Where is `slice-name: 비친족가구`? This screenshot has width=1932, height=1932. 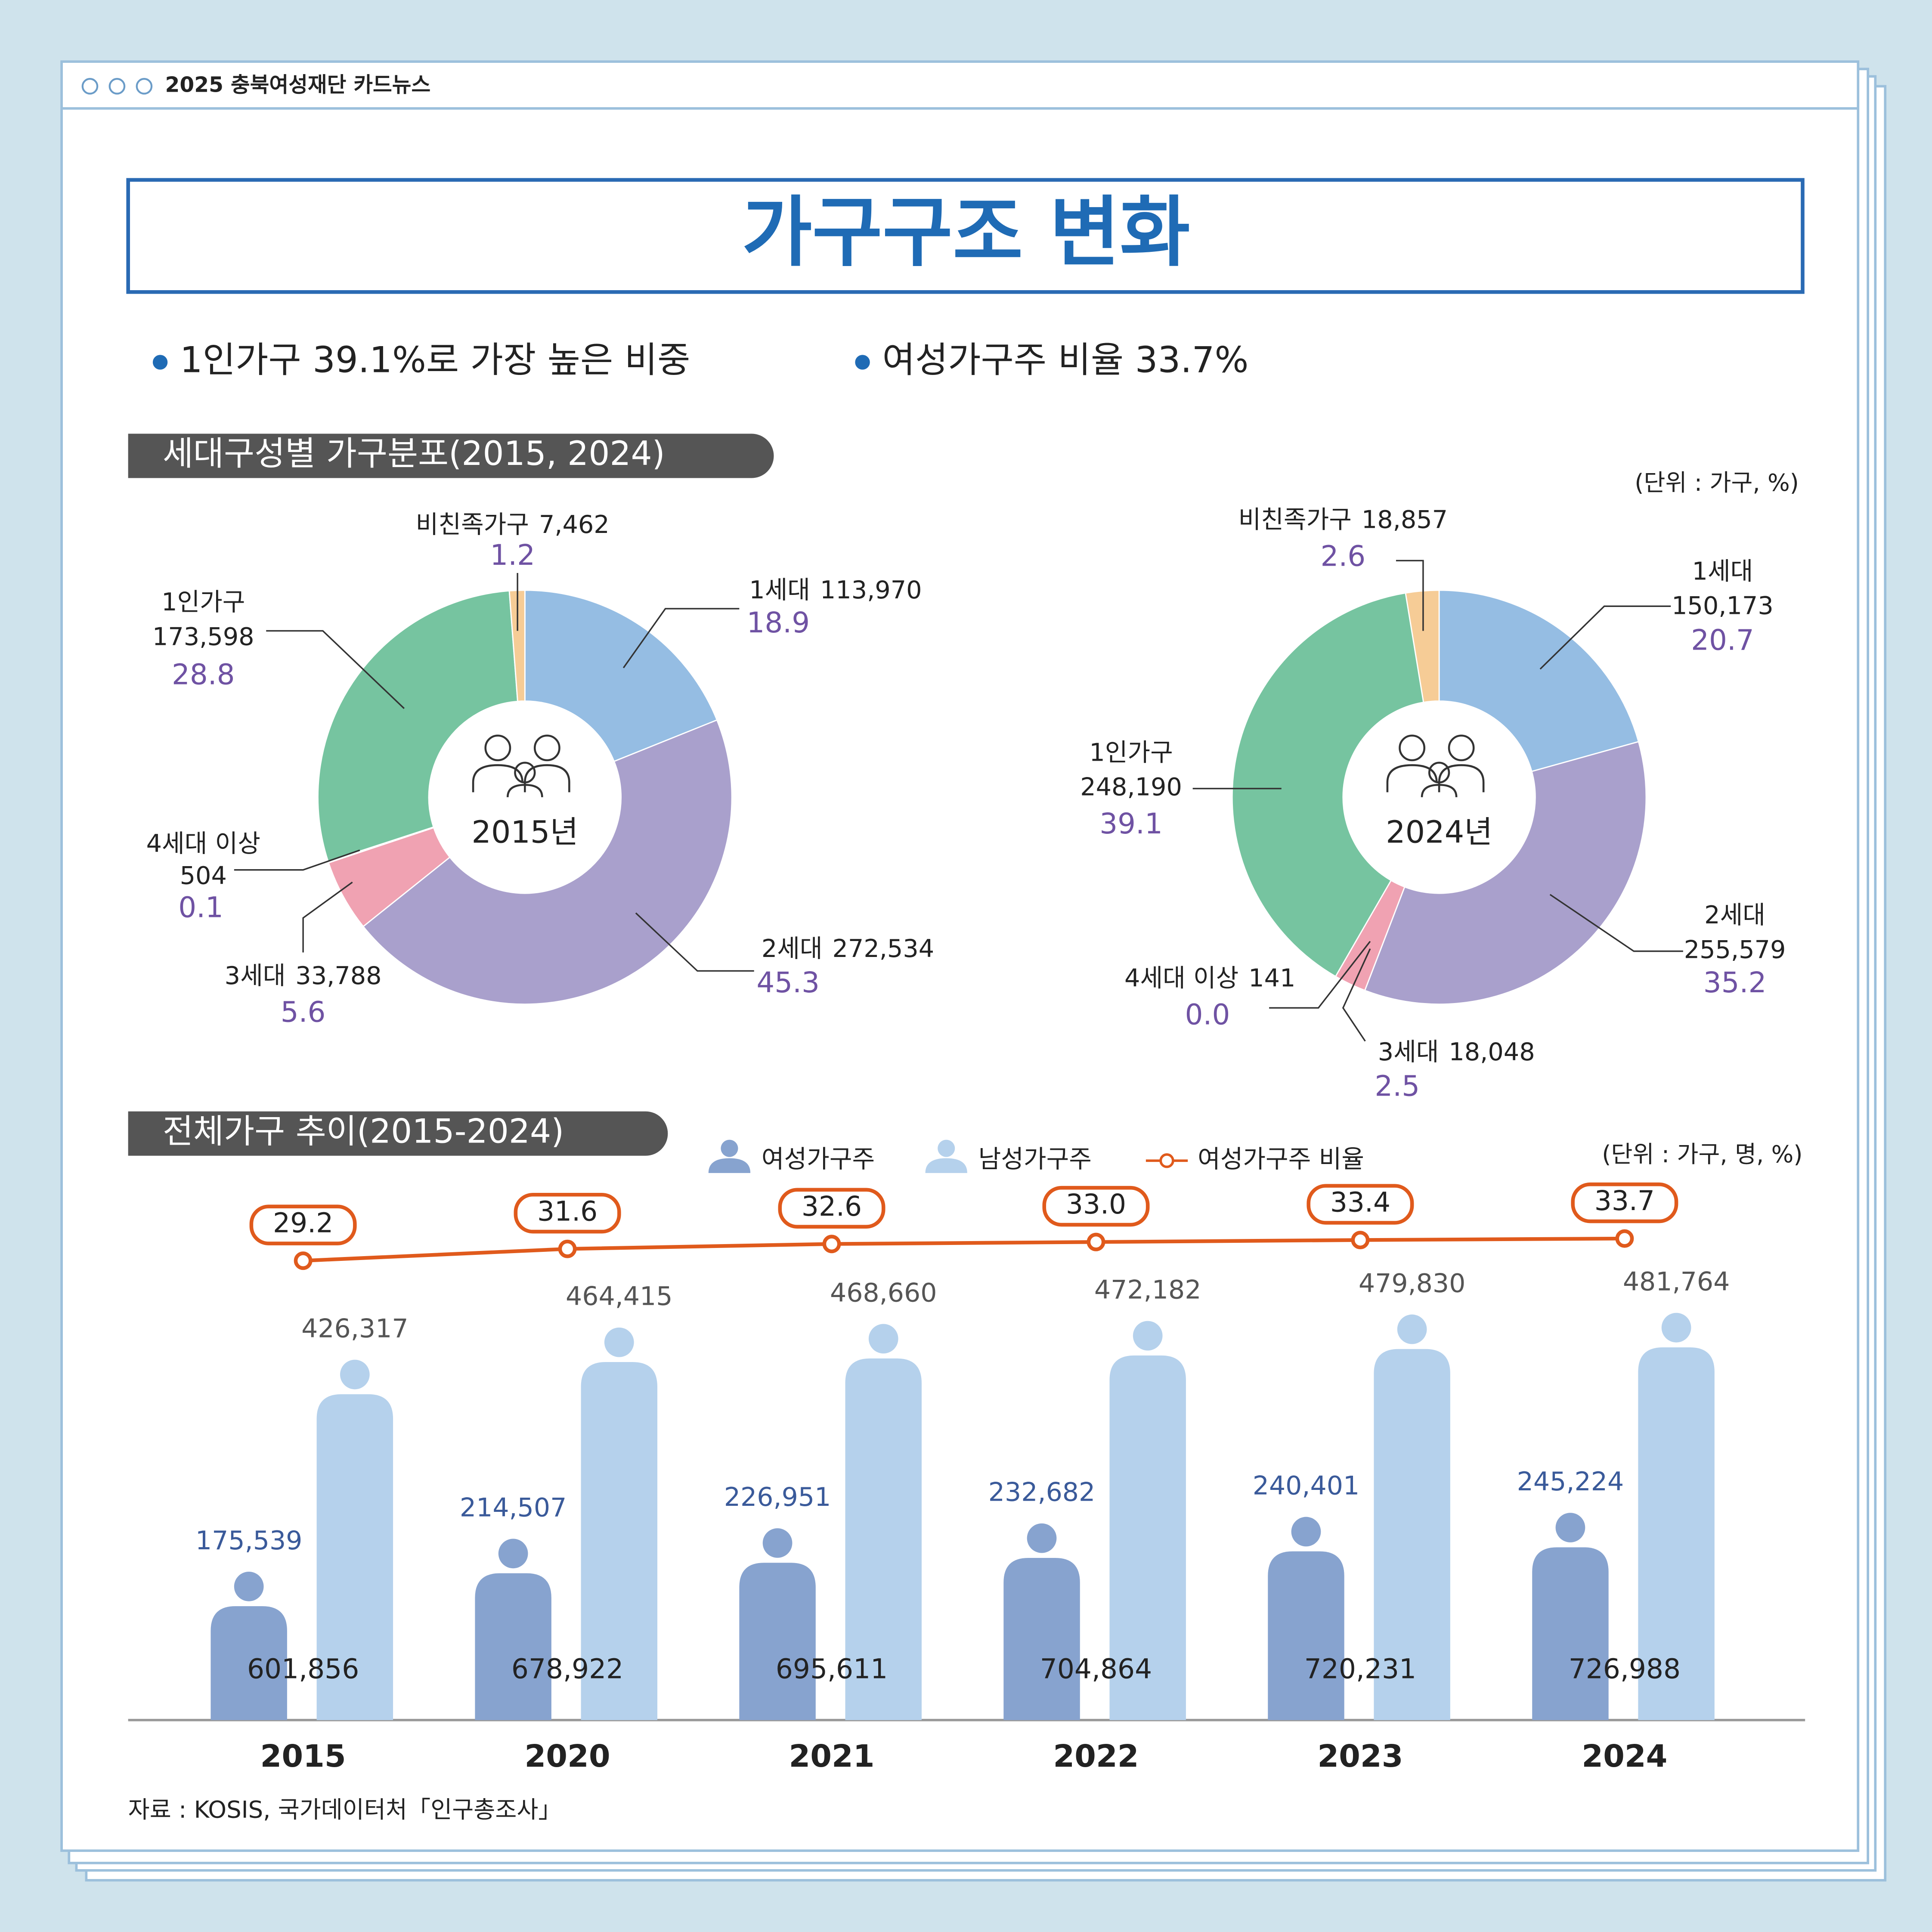
slice-name: 비친족가구 is located at coordinates (473, 525).